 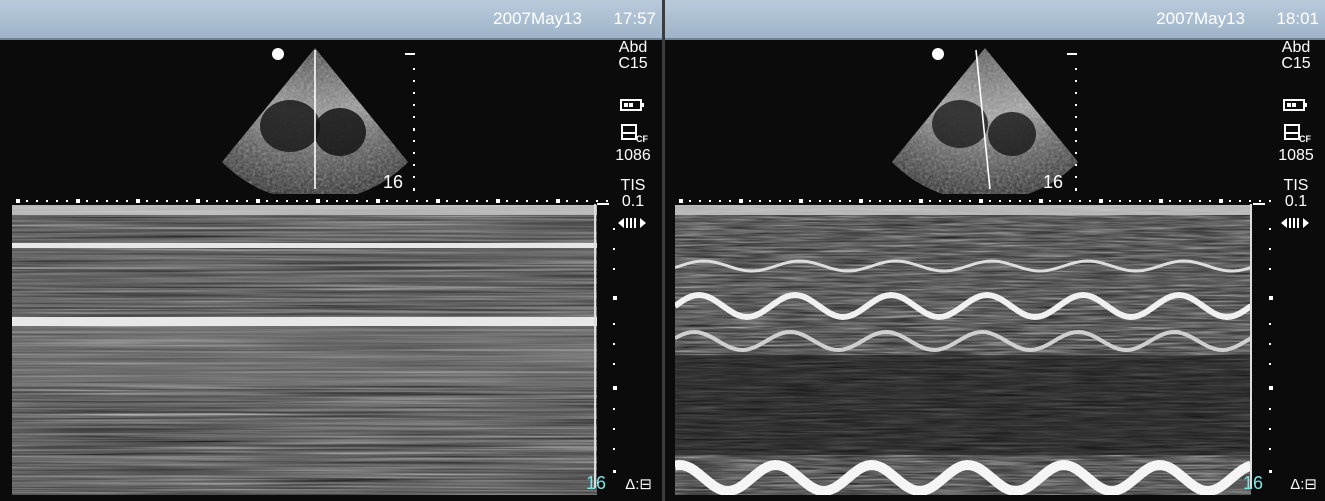 I want to click on orientation-marker-icon, so click(x=938, y=54).